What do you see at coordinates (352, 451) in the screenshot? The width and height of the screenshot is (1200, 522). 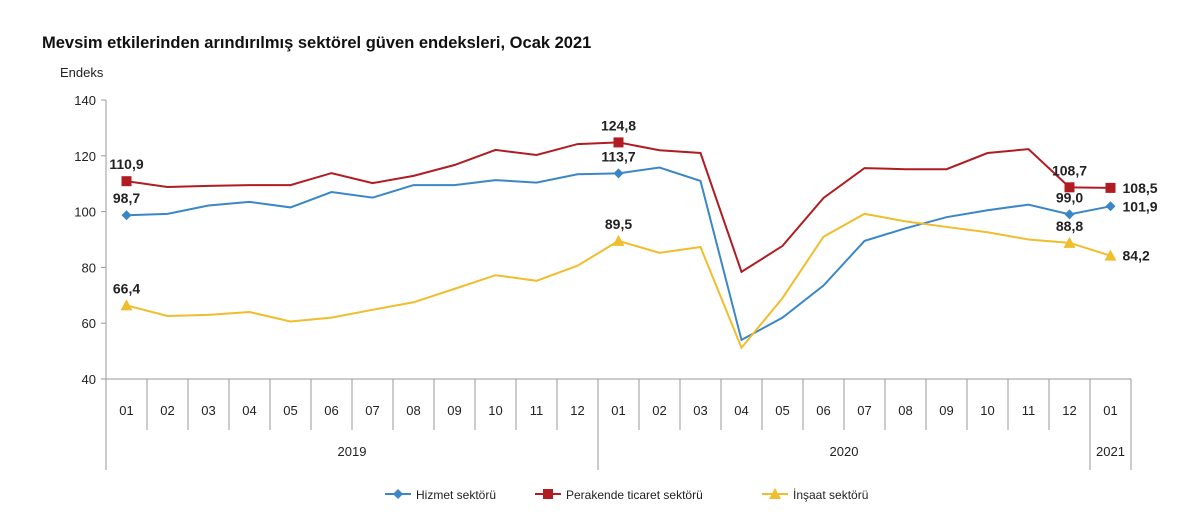 I see `x-group-label: 2019` at bounding box center [352, 451].